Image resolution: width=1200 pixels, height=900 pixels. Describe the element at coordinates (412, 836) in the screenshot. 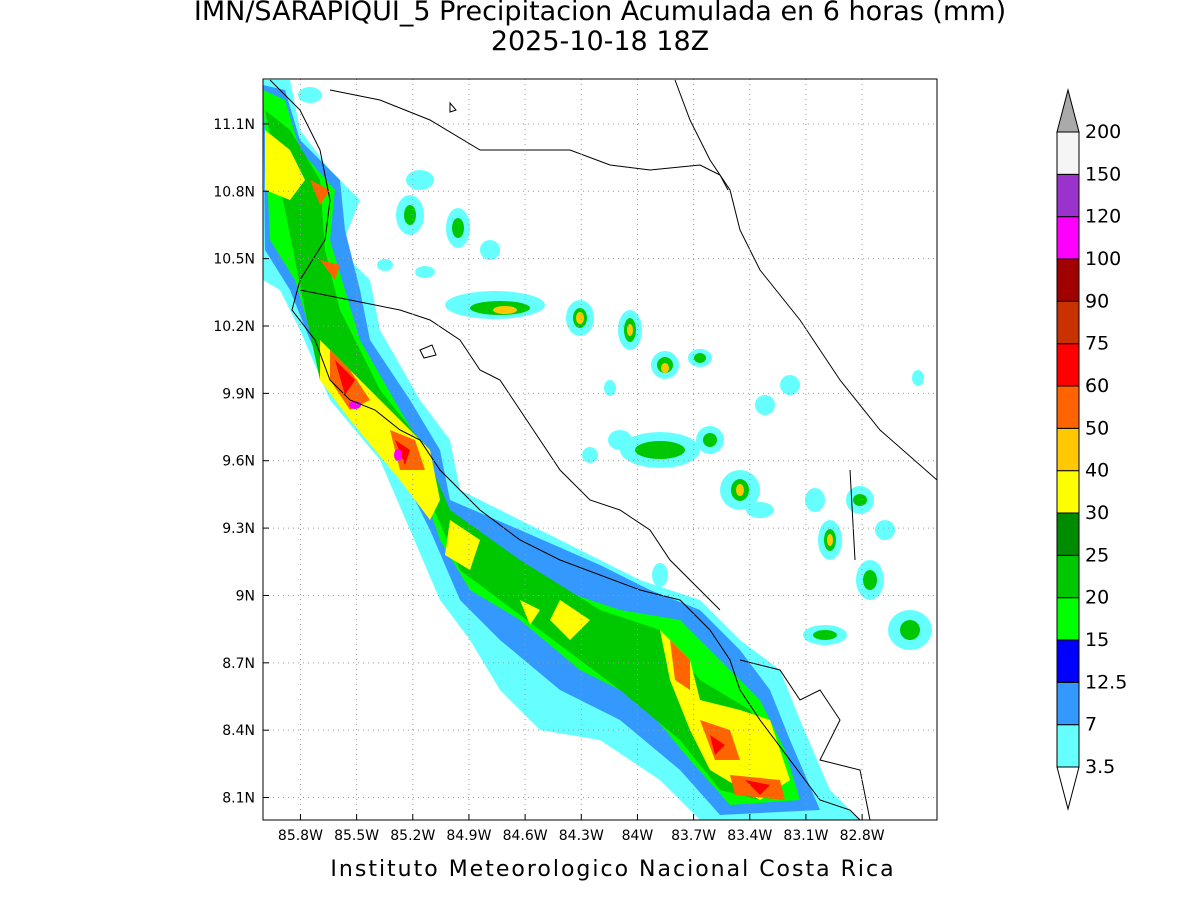

I see `lon-tick-label: 85.2W` at that location.